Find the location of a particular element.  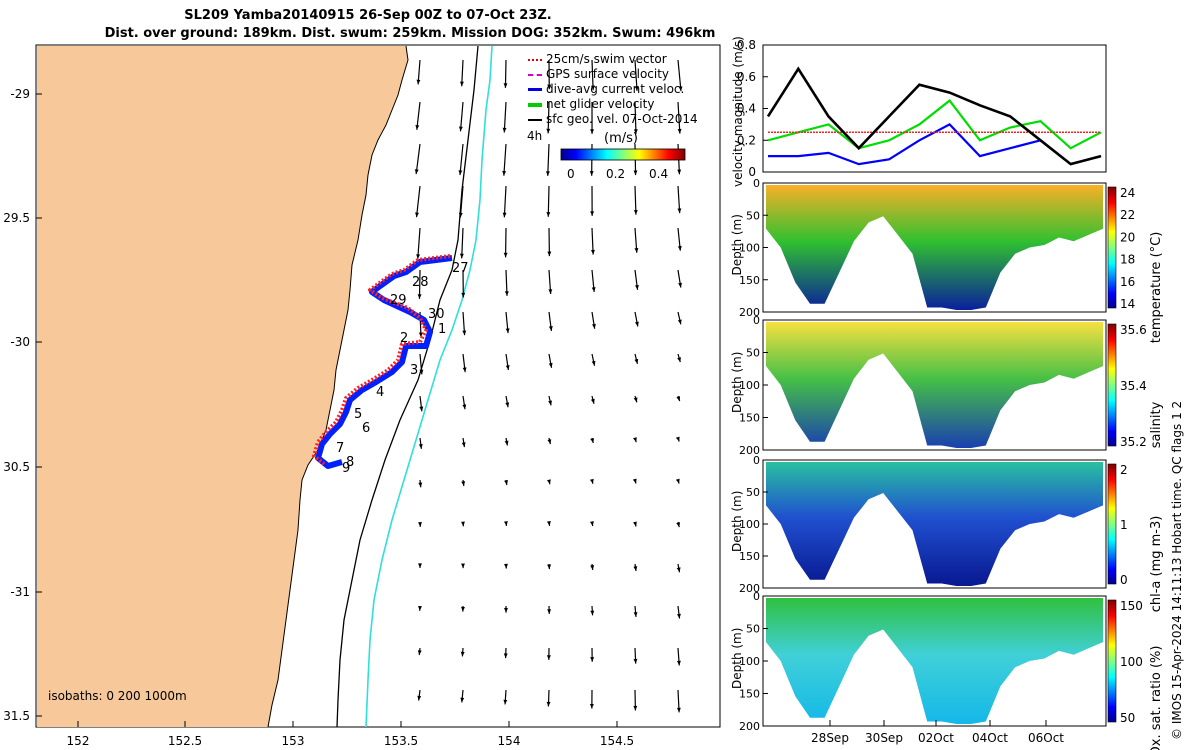

track-day-label: 29 is located at coordinates (398, 300).